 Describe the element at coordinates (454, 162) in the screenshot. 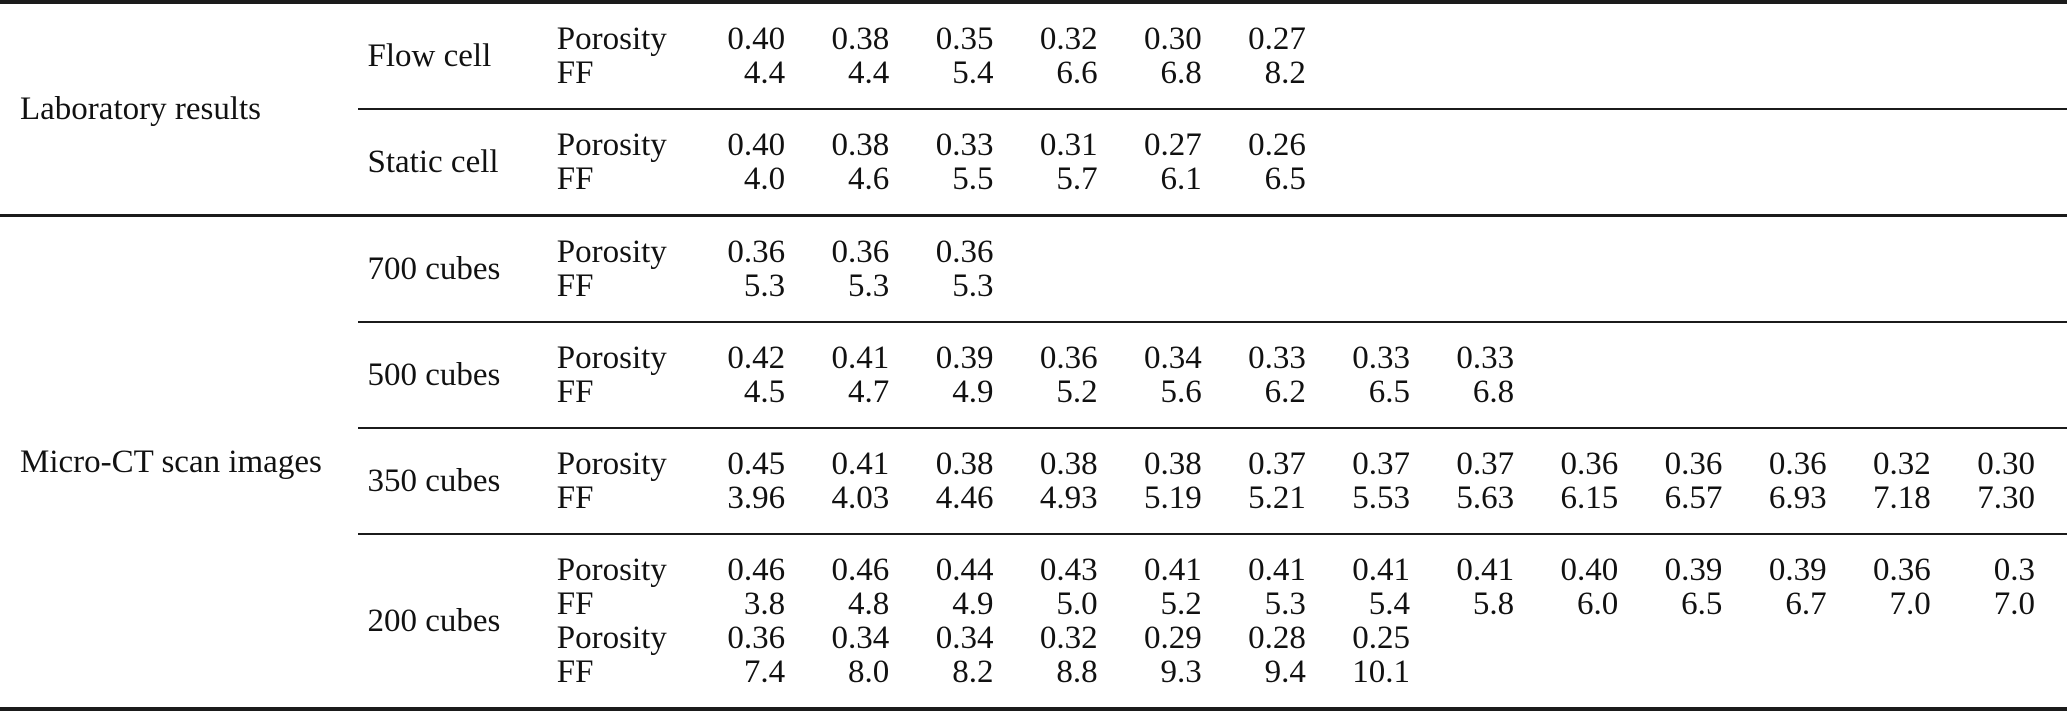

I see `group-label-static-cell: Static cell` at that location.